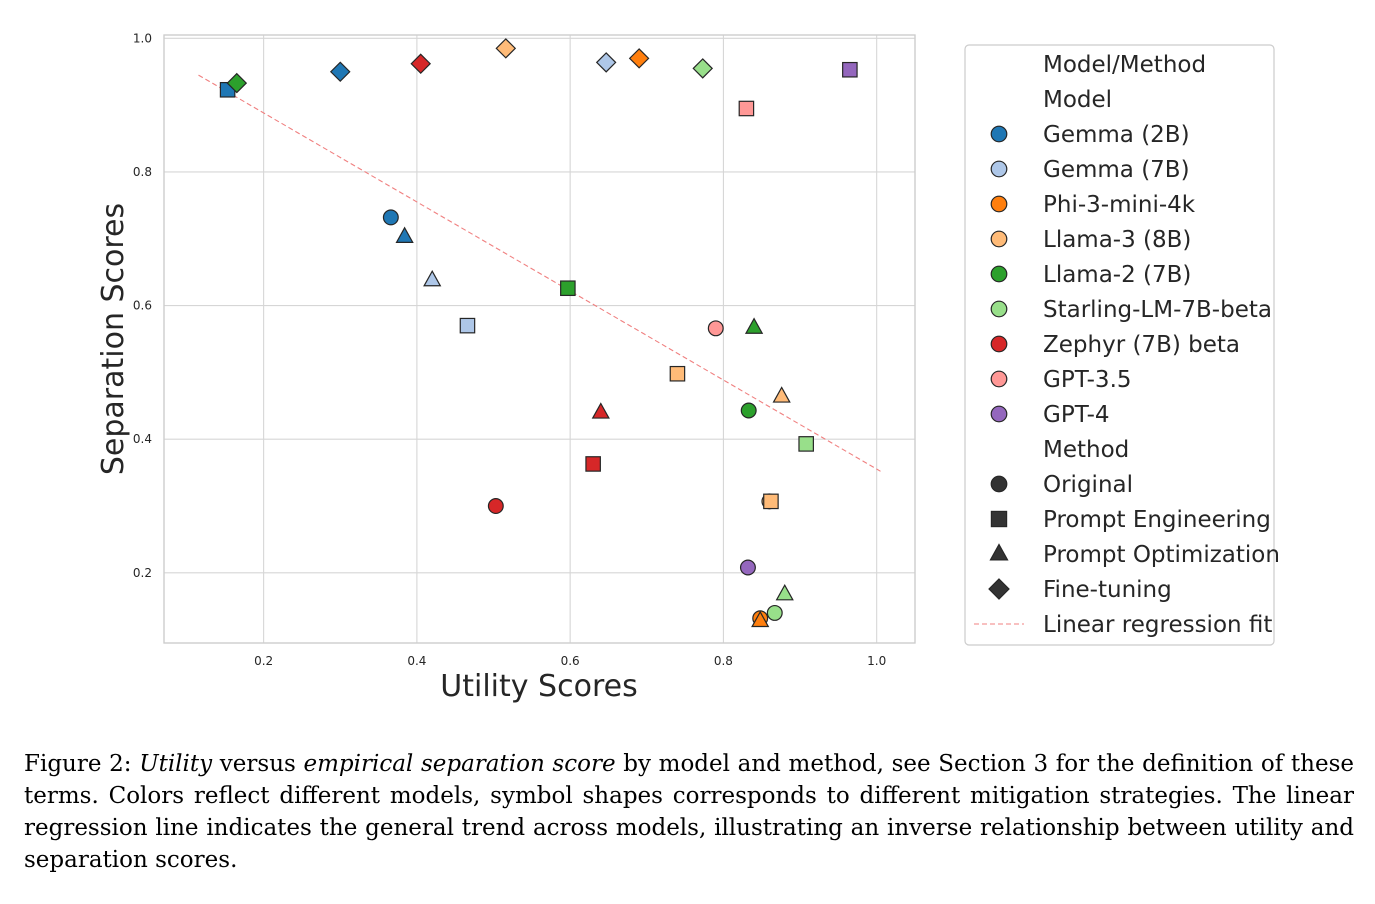 This screenshot has height=904, width=1375. What do you see at coordinates (606, 62) in the screenshot?
I see `point-gemma-7b-fine-tuning` at bounding box center [606, 62].